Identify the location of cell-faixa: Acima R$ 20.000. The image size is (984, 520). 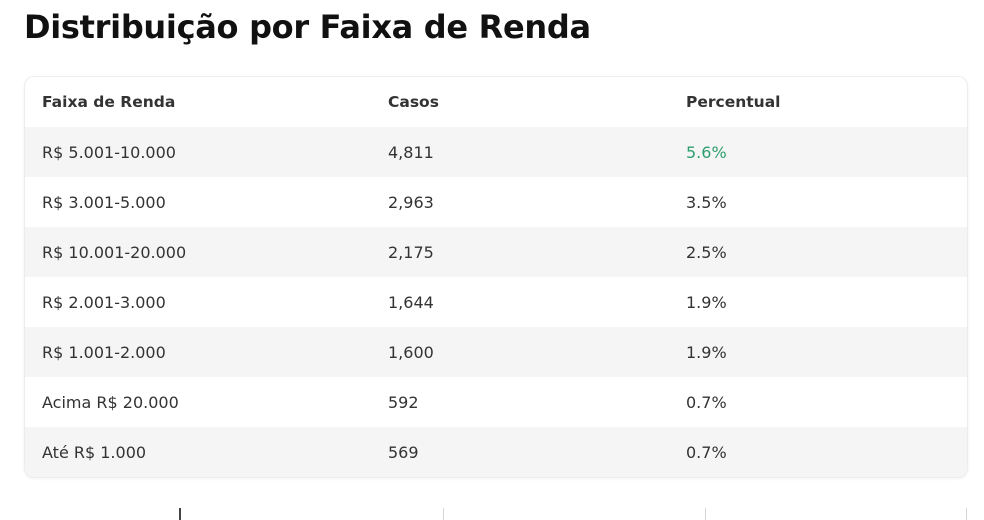
(110, 402).